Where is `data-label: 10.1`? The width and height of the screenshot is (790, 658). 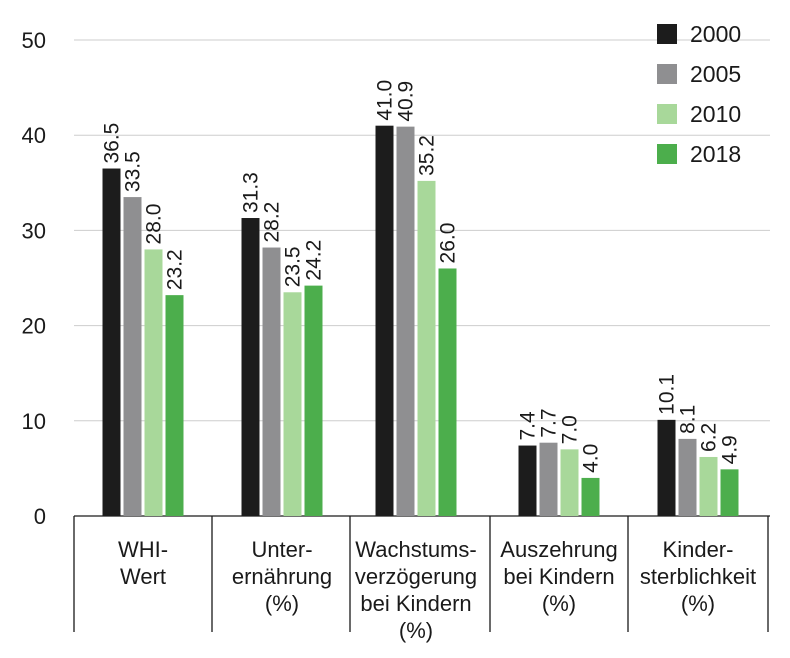 data-label: 10.1 is located at coordinates (667, 394).